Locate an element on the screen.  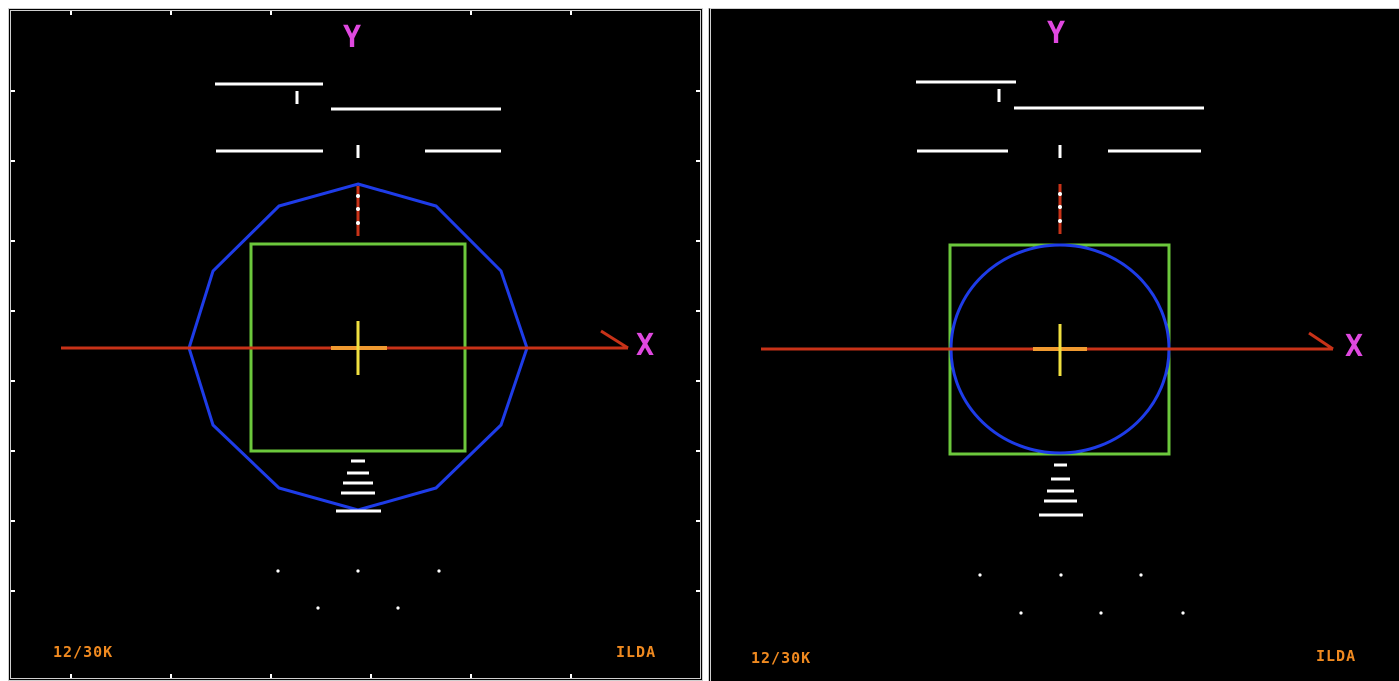
right-center-cross is located at coordinates (1060, 350).